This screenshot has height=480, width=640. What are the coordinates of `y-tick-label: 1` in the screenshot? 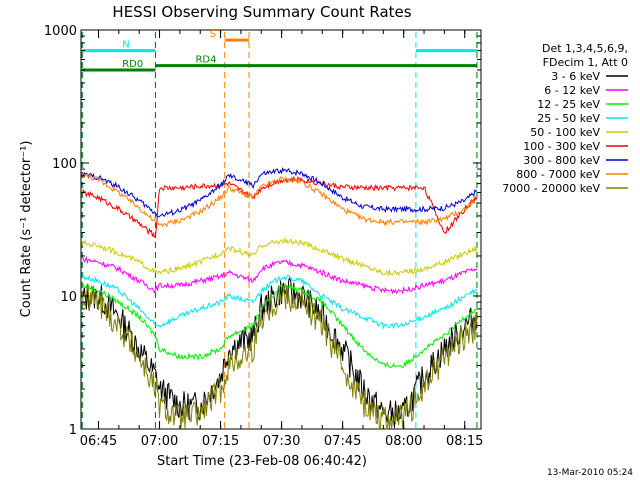 It's located at (73, 430).